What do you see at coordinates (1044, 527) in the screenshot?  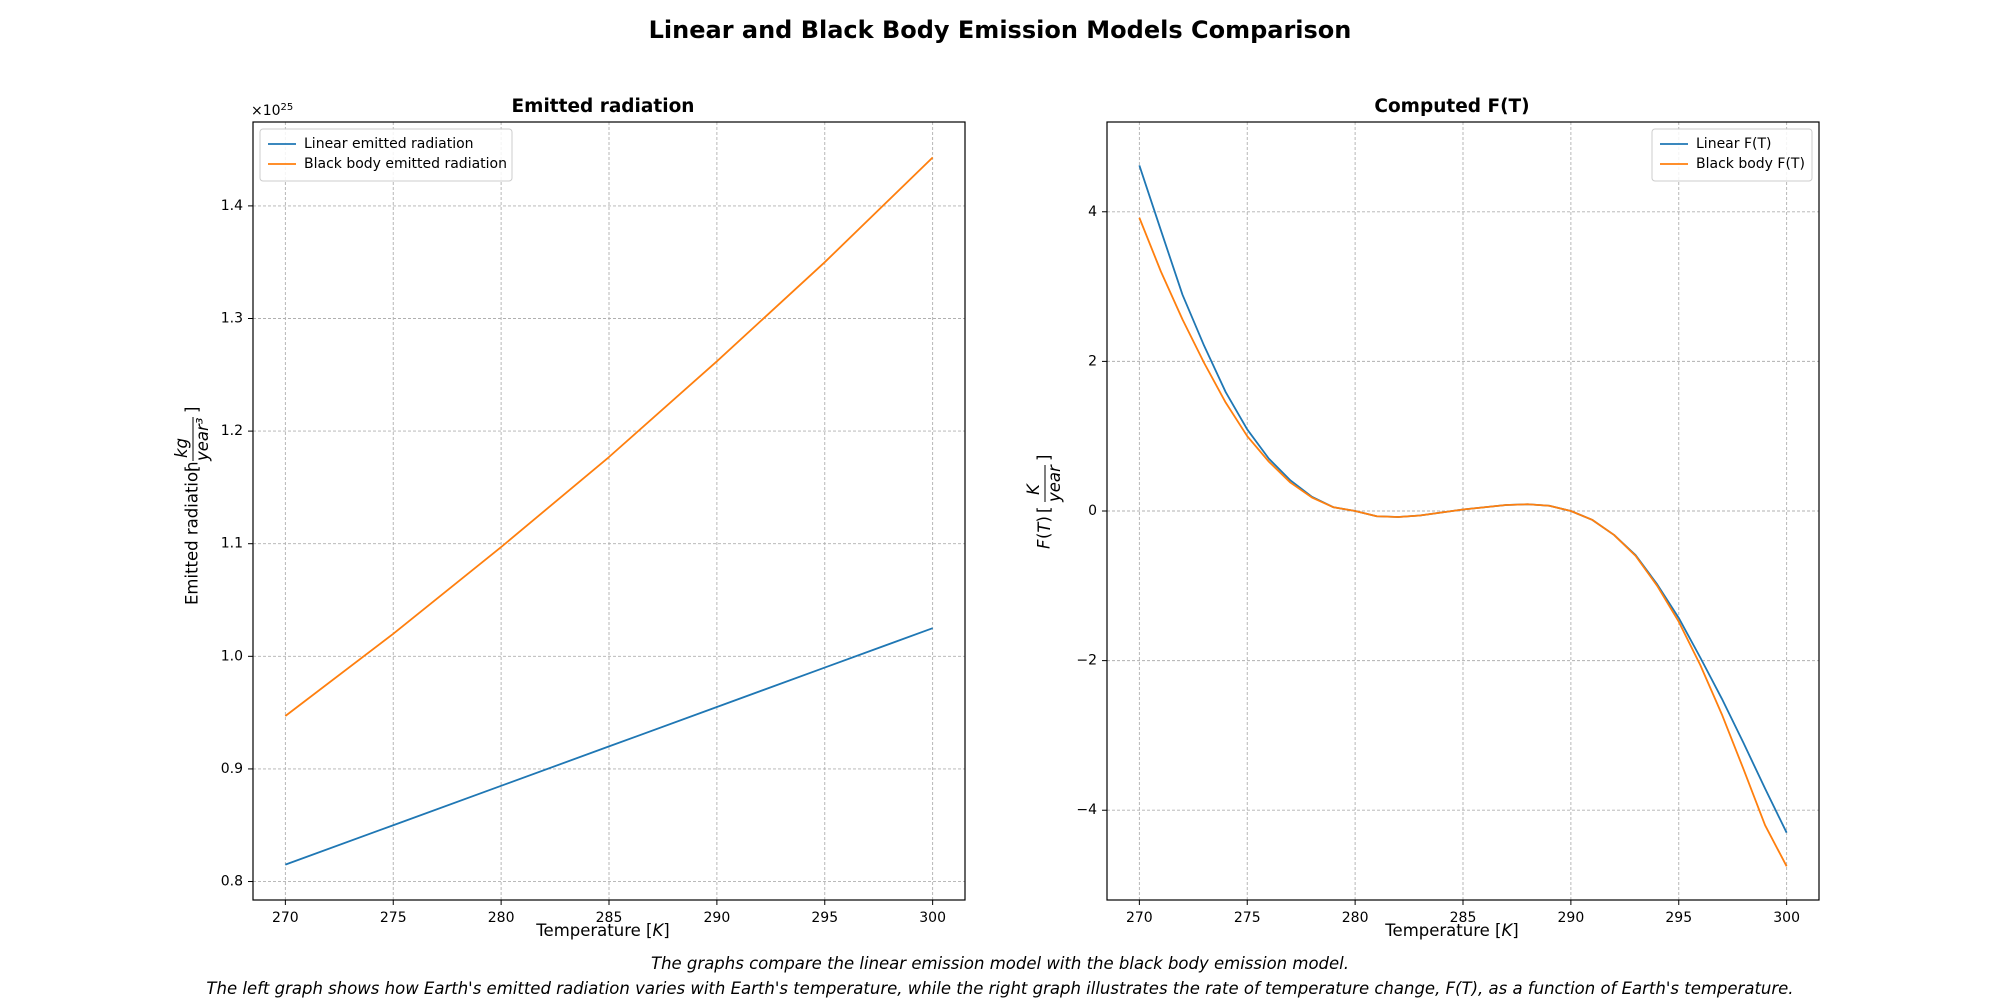 I see `svg-text: (T)` at bounding box center [1044, 527].